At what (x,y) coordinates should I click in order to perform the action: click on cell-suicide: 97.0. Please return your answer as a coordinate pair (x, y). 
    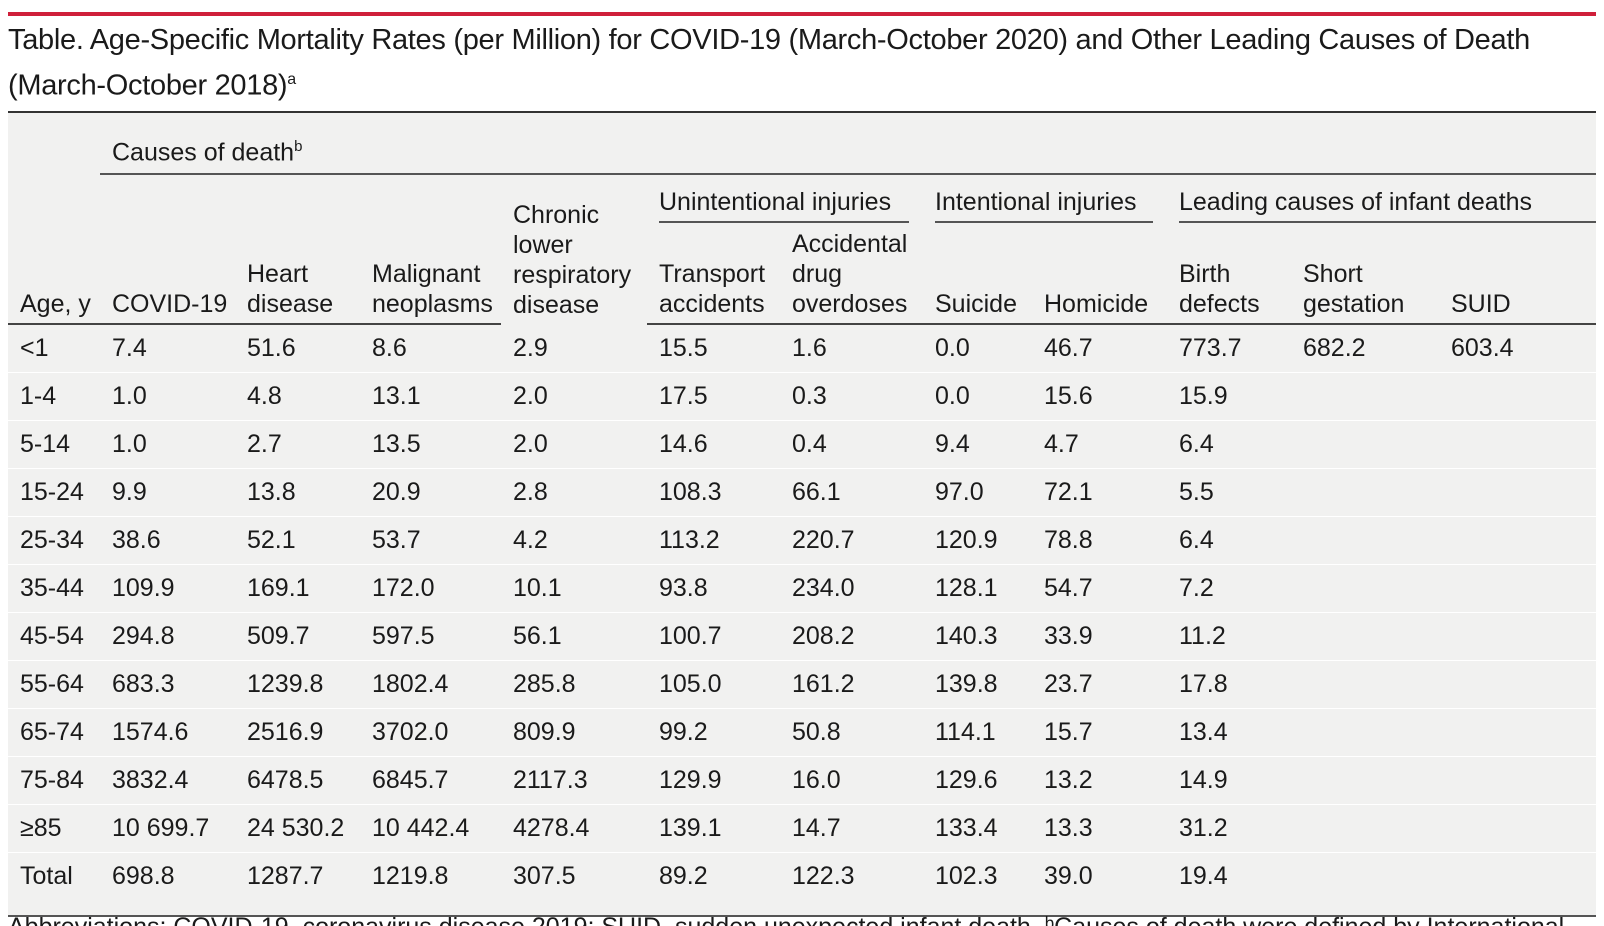
    Looking at the image, I should click on (977, 492).